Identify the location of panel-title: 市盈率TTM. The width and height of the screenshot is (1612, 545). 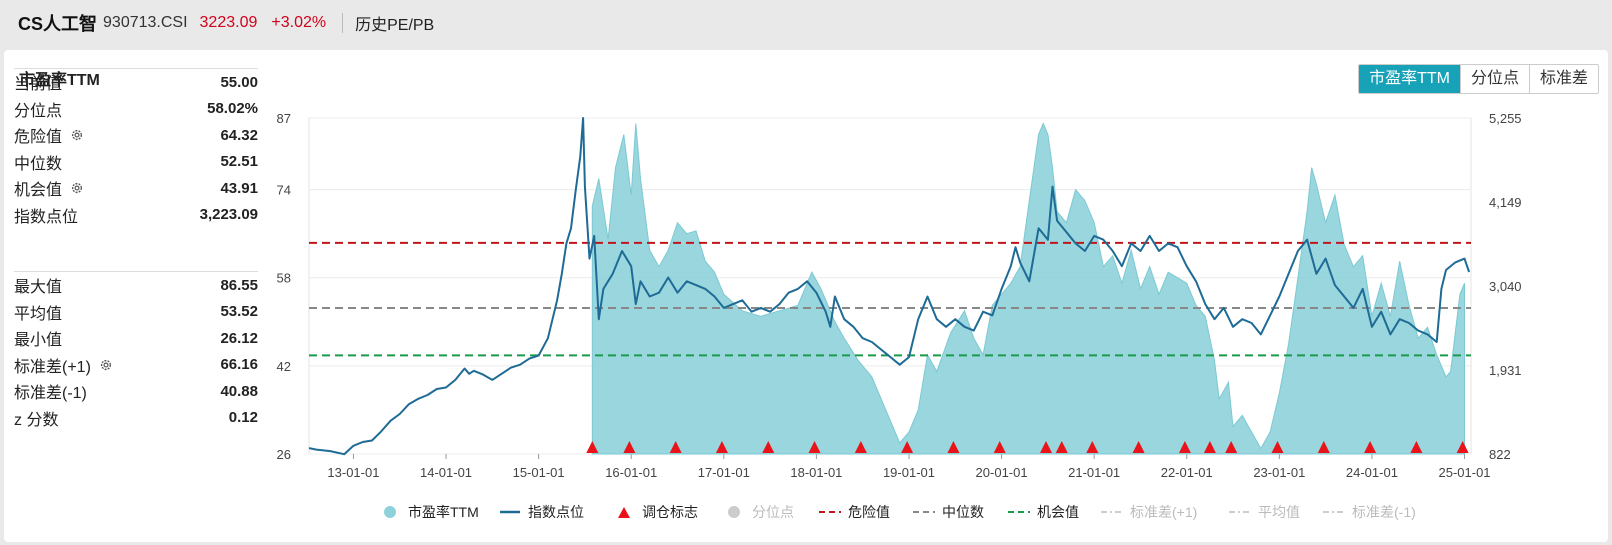
(59, 80).